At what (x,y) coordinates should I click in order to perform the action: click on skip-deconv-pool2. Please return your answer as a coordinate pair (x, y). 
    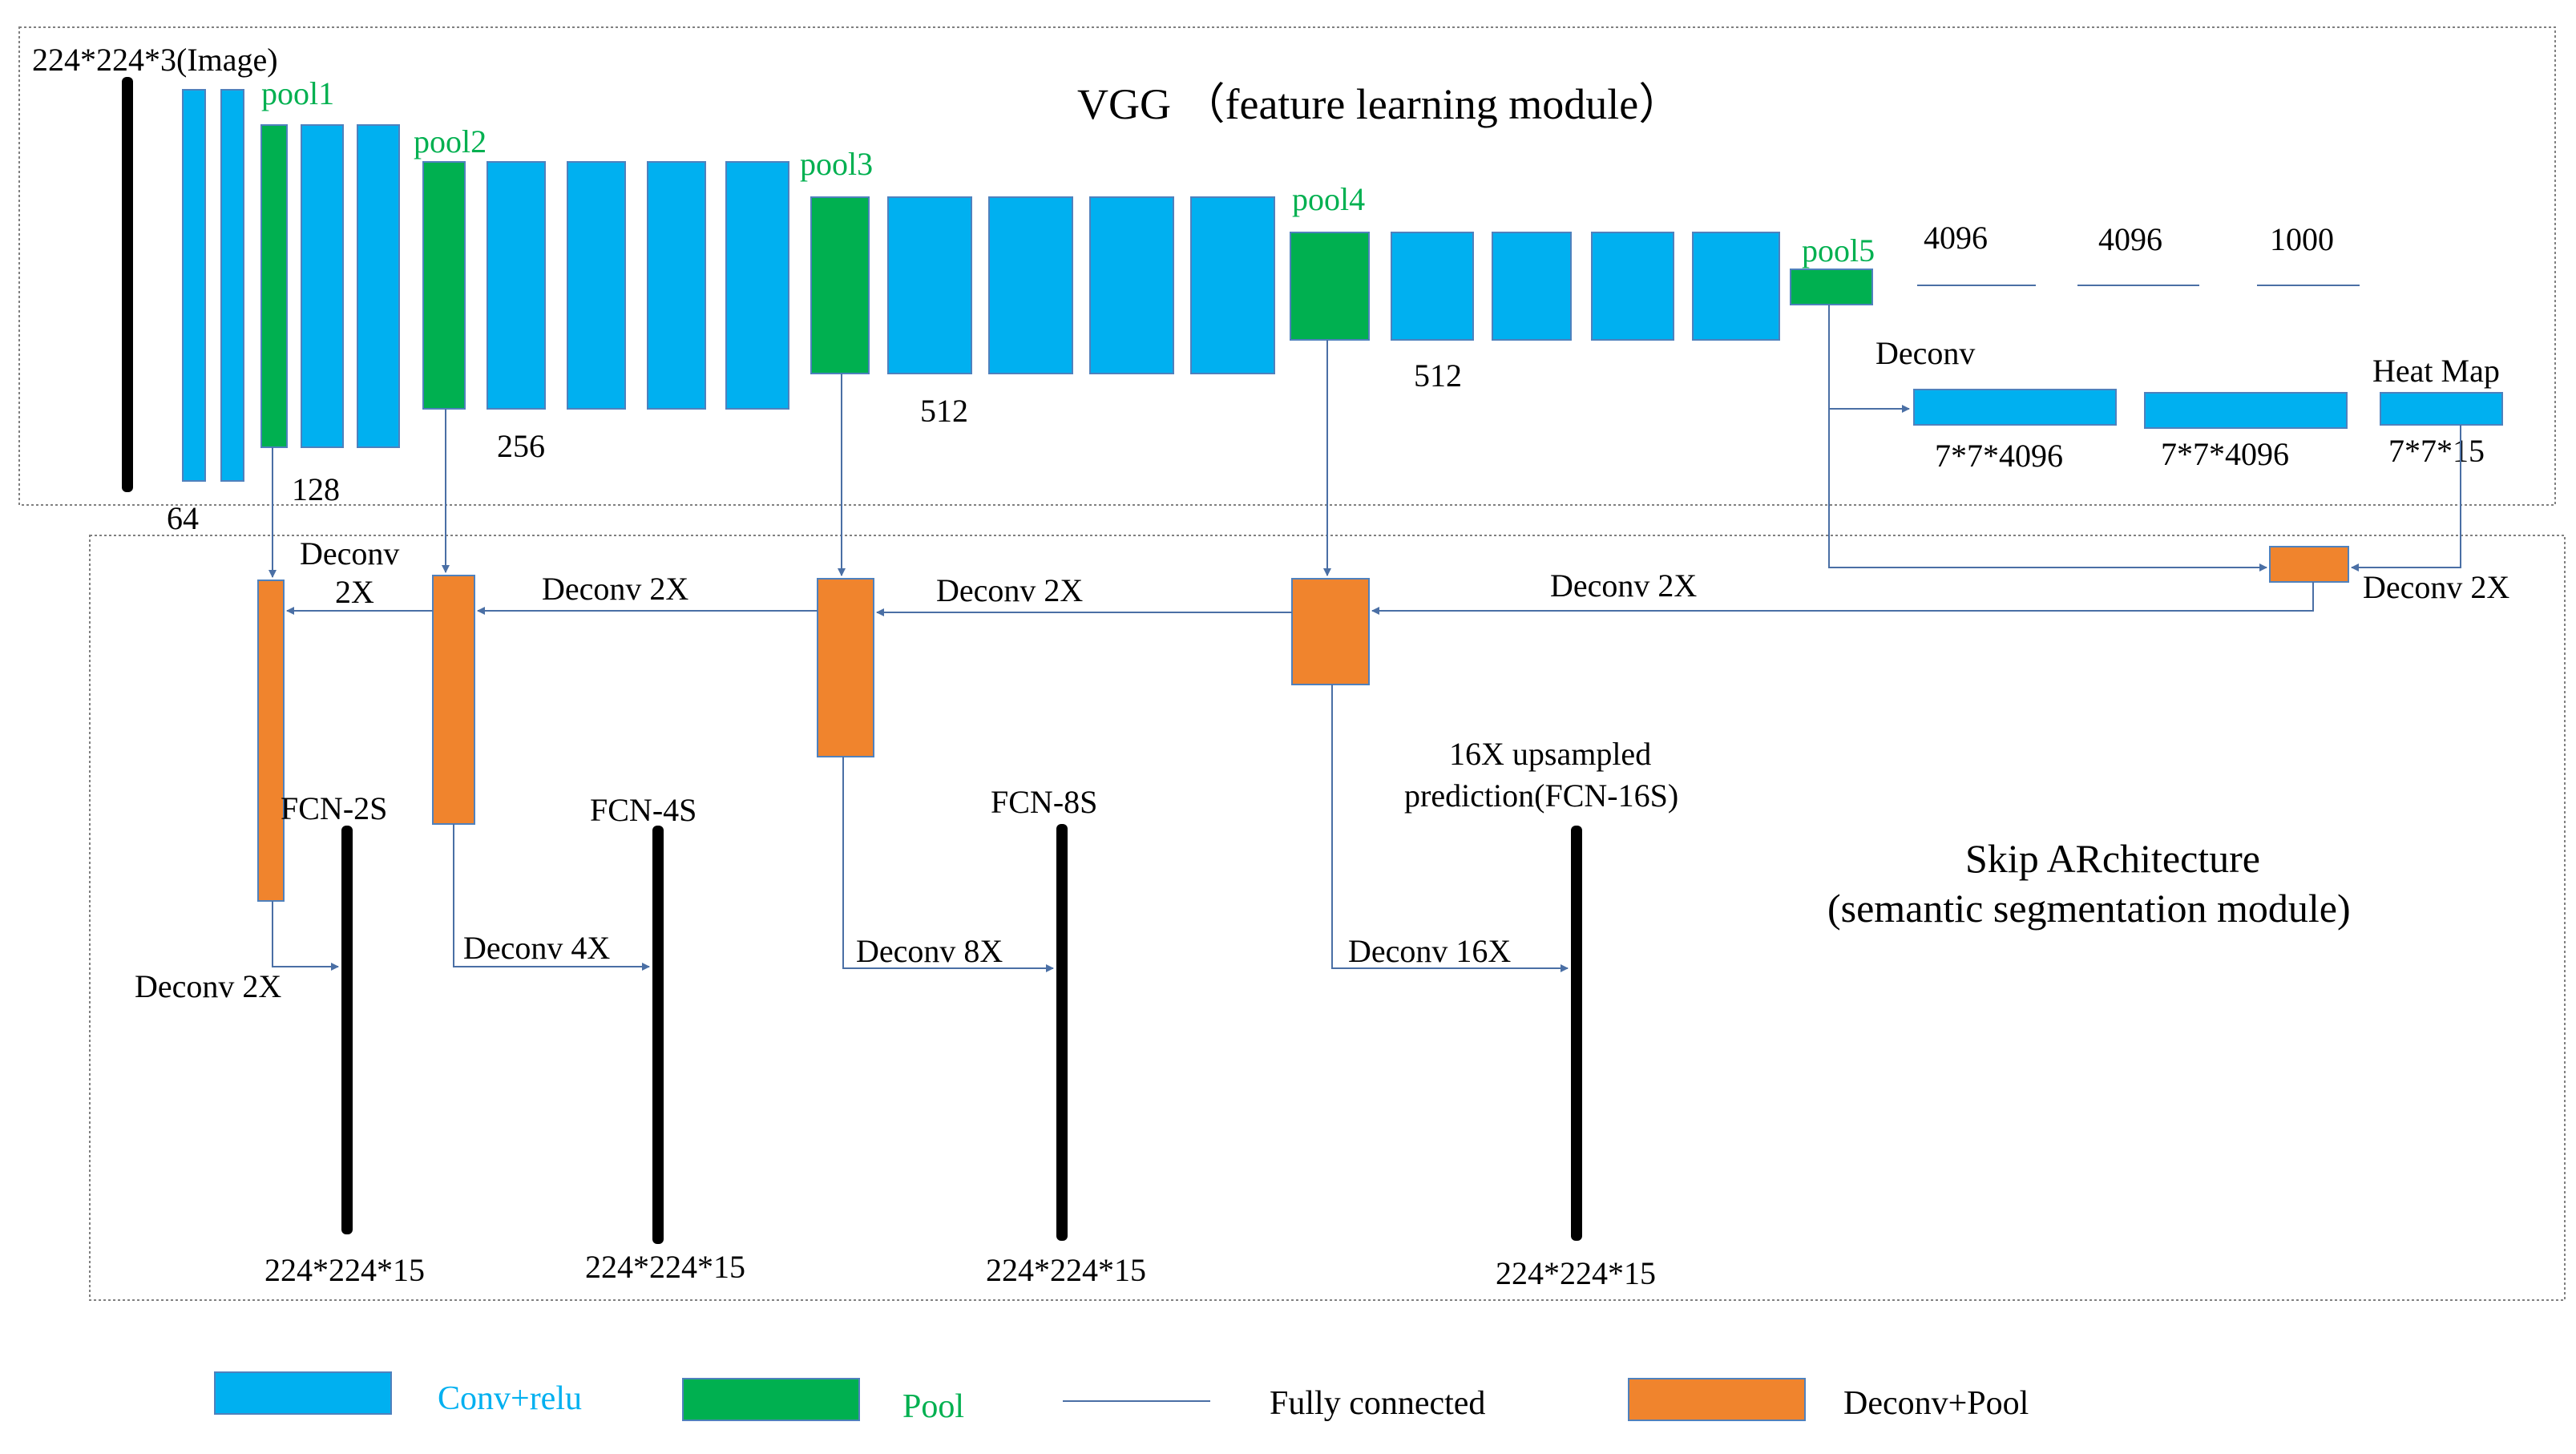
    Looking at the image, I should click on (454, 700).